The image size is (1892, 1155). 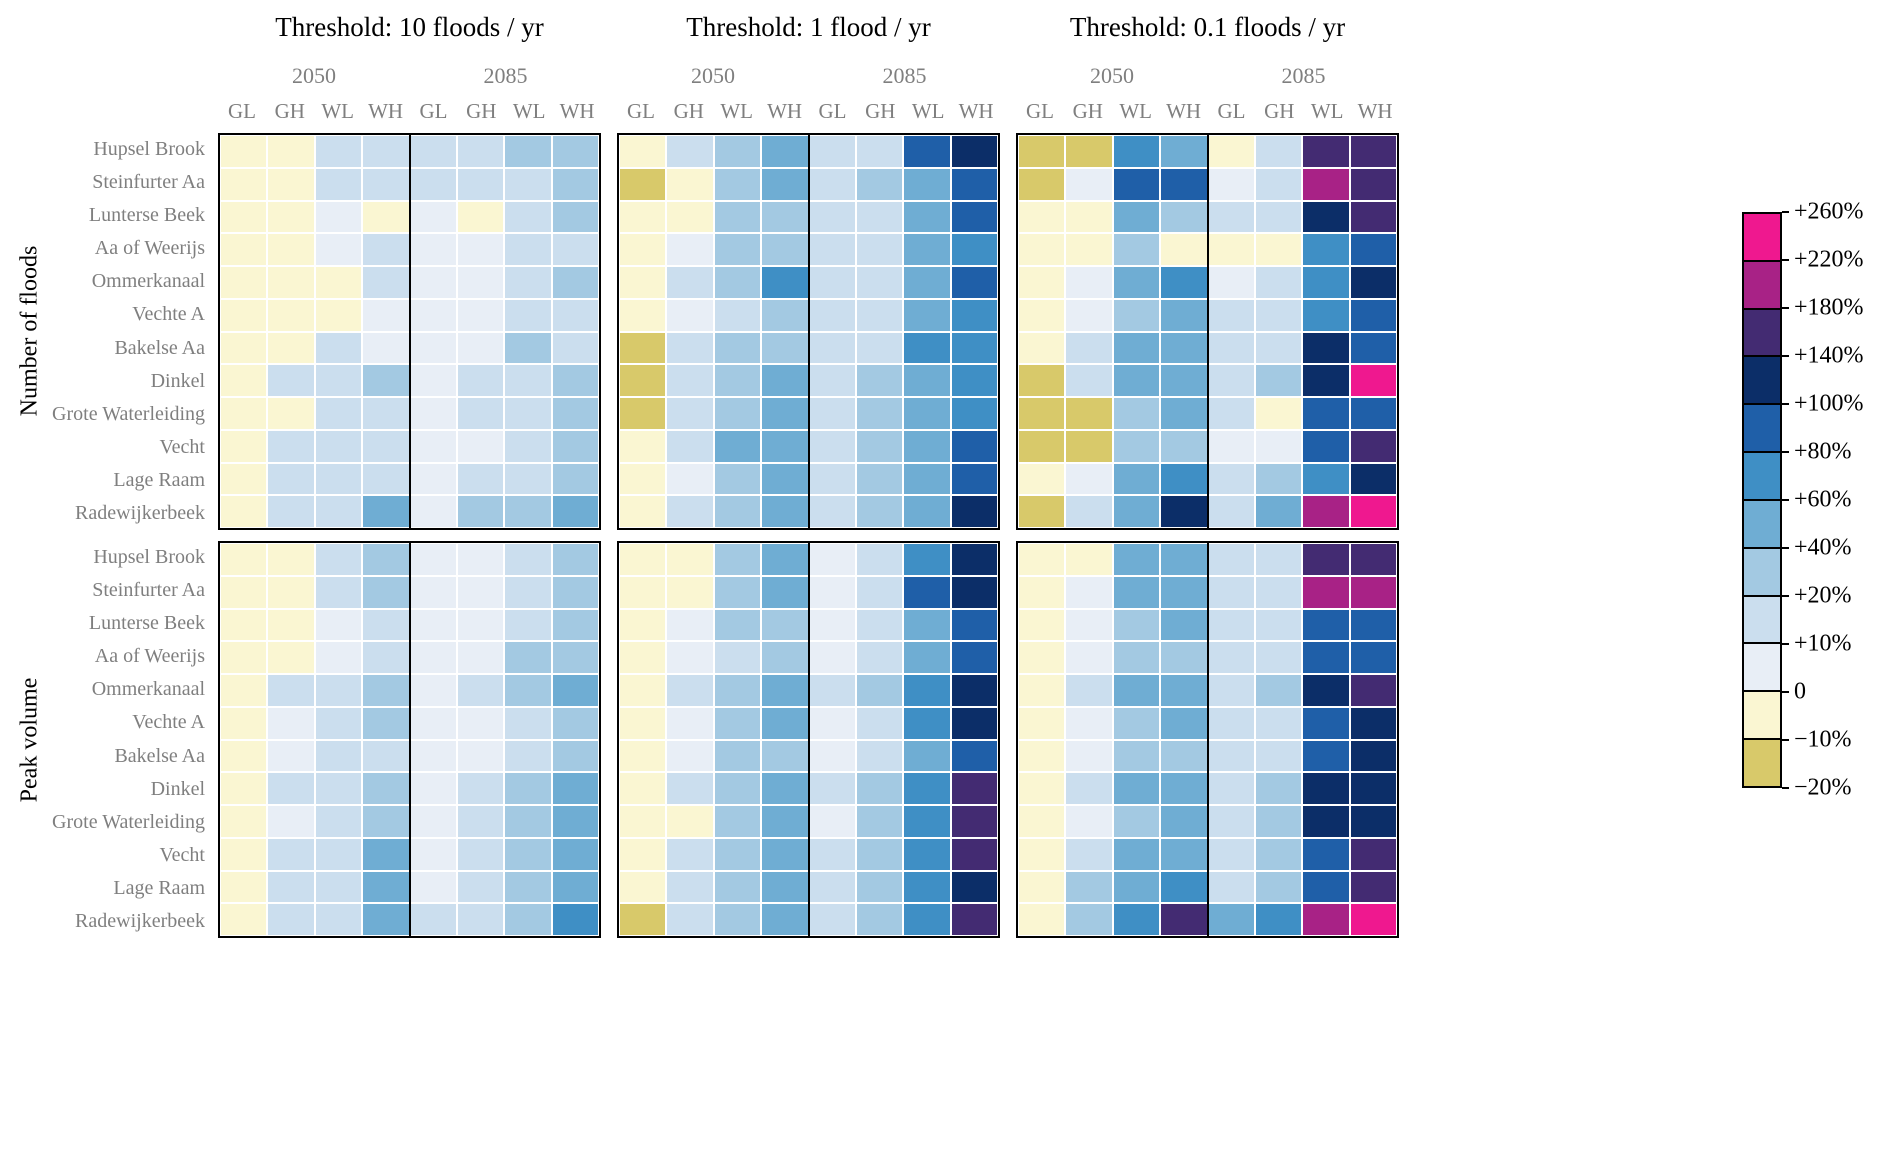 I want to click on colorbar-segment, so click(x=1762, y=620).